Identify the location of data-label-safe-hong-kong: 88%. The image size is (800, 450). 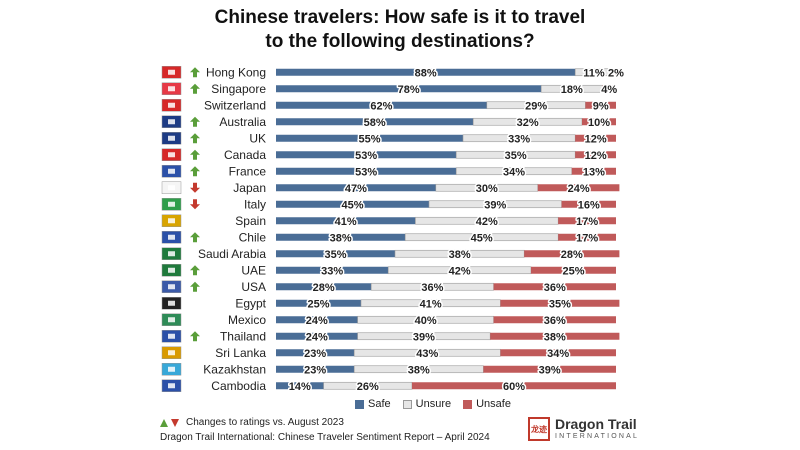
(426, 73).